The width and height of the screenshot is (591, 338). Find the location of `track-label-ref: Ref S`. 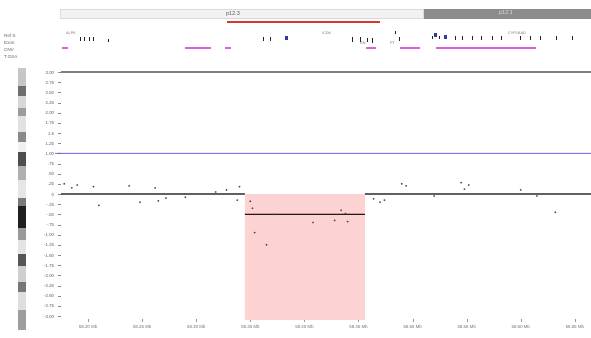

track-label-ref: Ref S is located at coordinates (10, 35).